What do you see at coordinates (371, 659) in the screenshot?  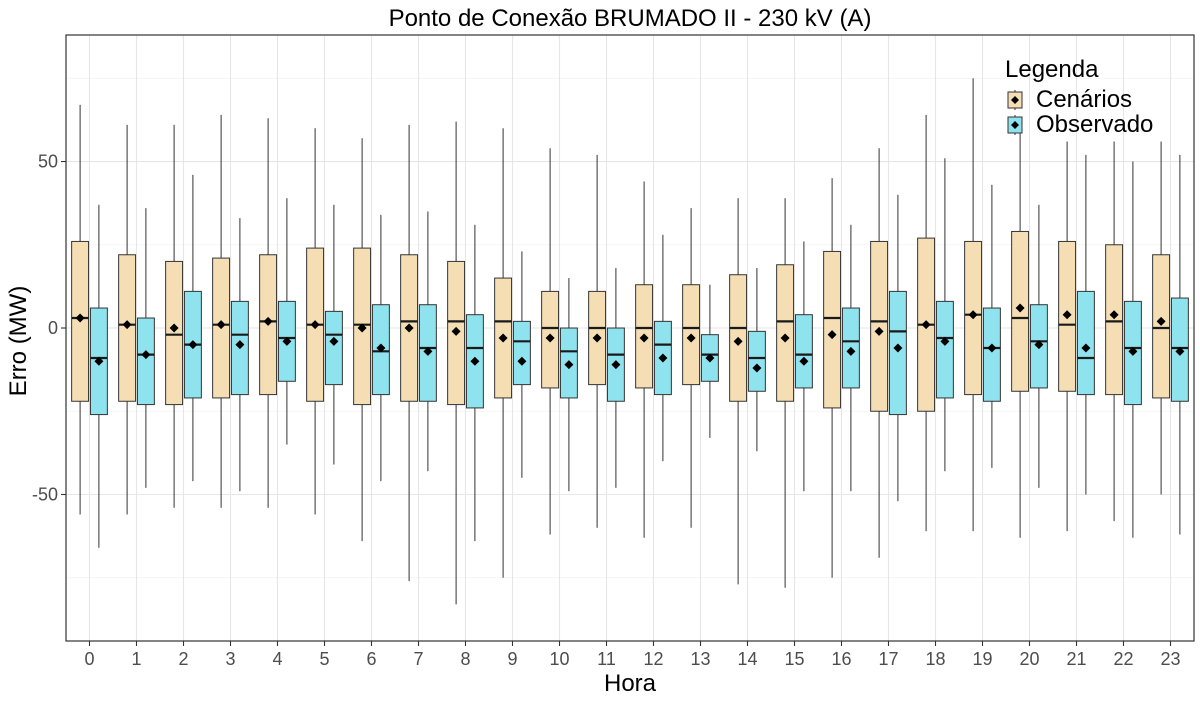 I see `x-tick-label: 6` at bounding box center [371, 659].